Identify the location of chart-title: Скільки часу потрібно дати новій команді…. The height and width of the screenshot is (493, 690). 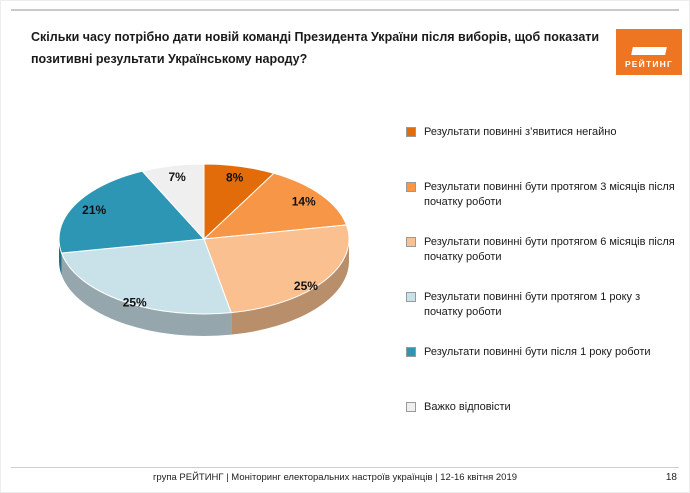
(315, 48).